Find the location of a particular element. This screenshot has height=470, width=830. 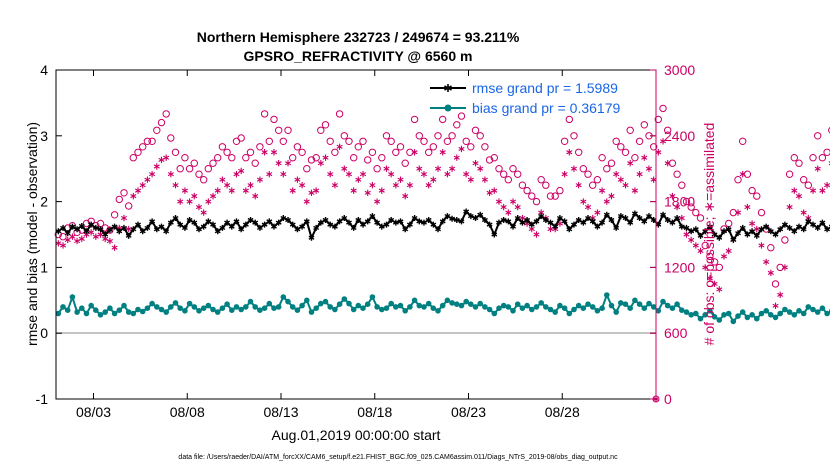

legend-bias-label: bias grand pr = 0.36179 is located at coordinates (546, 108).